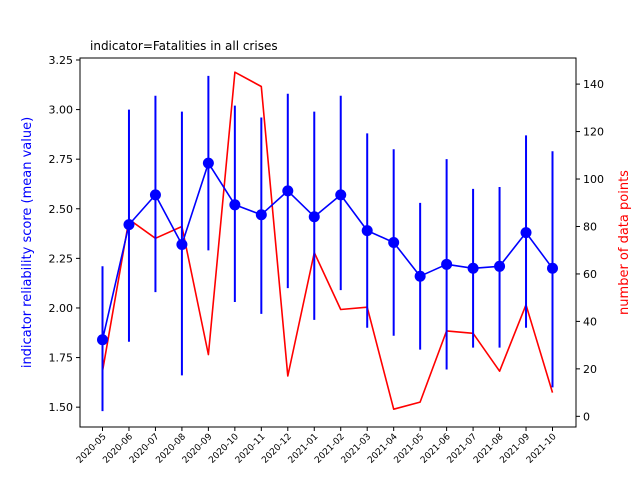  I want to click on left-tick-label: 1.75, so click(61, 358).